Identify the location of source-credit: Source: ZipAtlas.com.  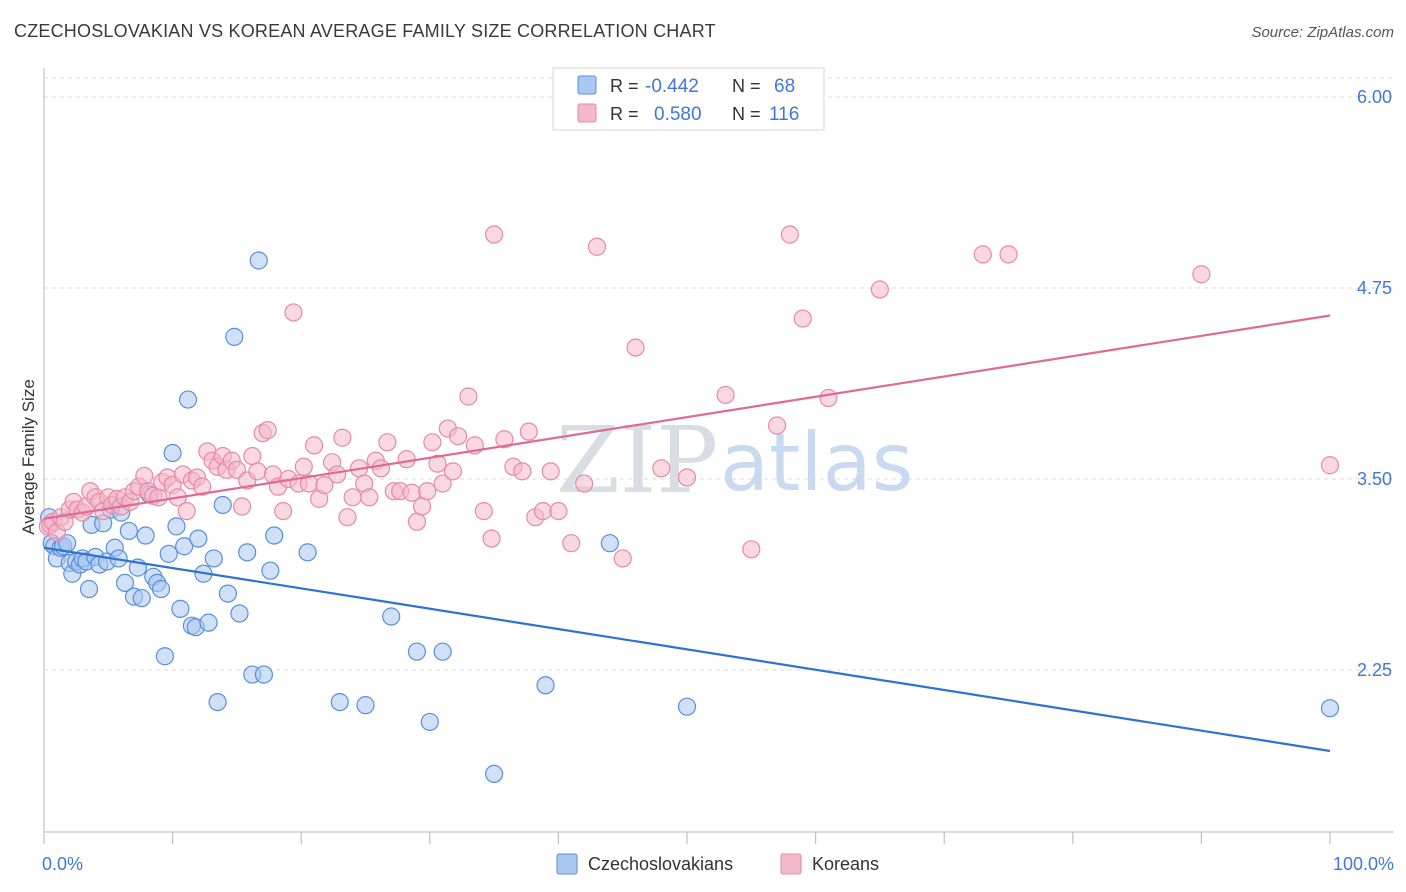
(1322, 32).